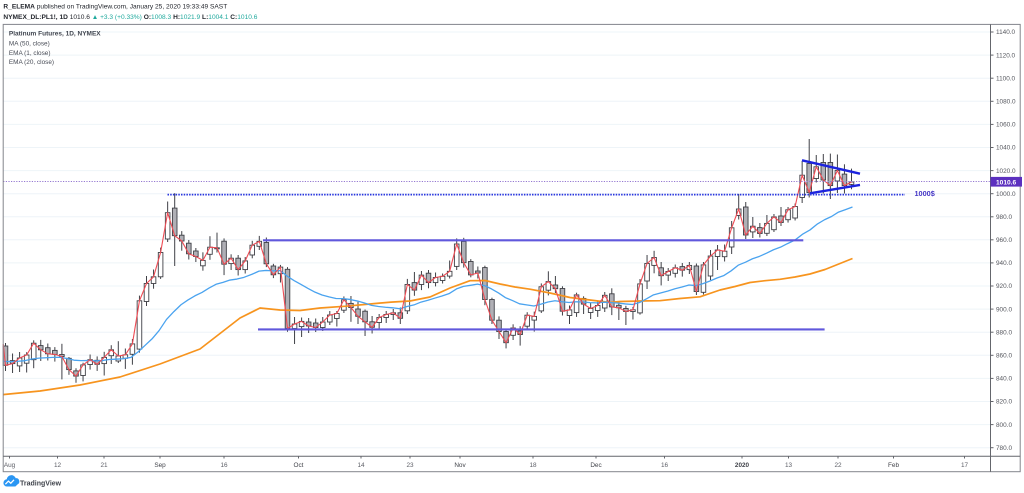  Describe the element at coordinates (1006, 194) in the screenshot. I see `svg-text: 1000.0` at that location.